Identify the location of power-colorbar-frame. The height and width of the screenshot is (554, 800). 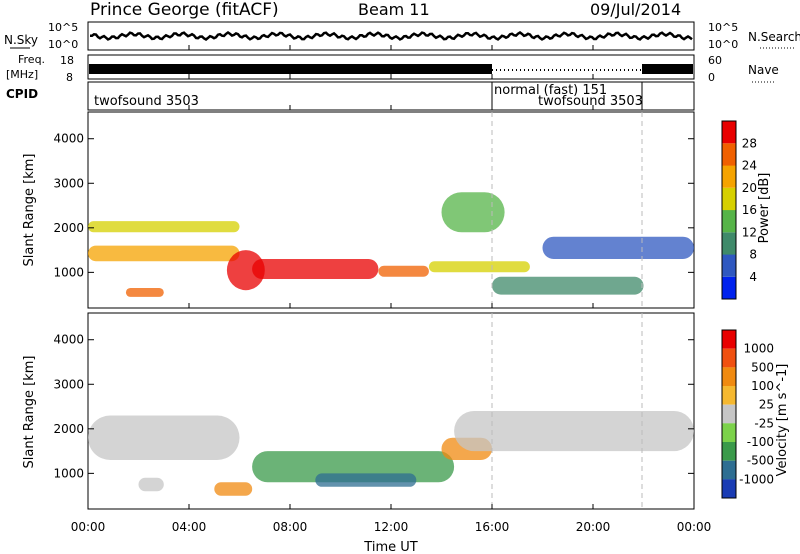
(729, 210).